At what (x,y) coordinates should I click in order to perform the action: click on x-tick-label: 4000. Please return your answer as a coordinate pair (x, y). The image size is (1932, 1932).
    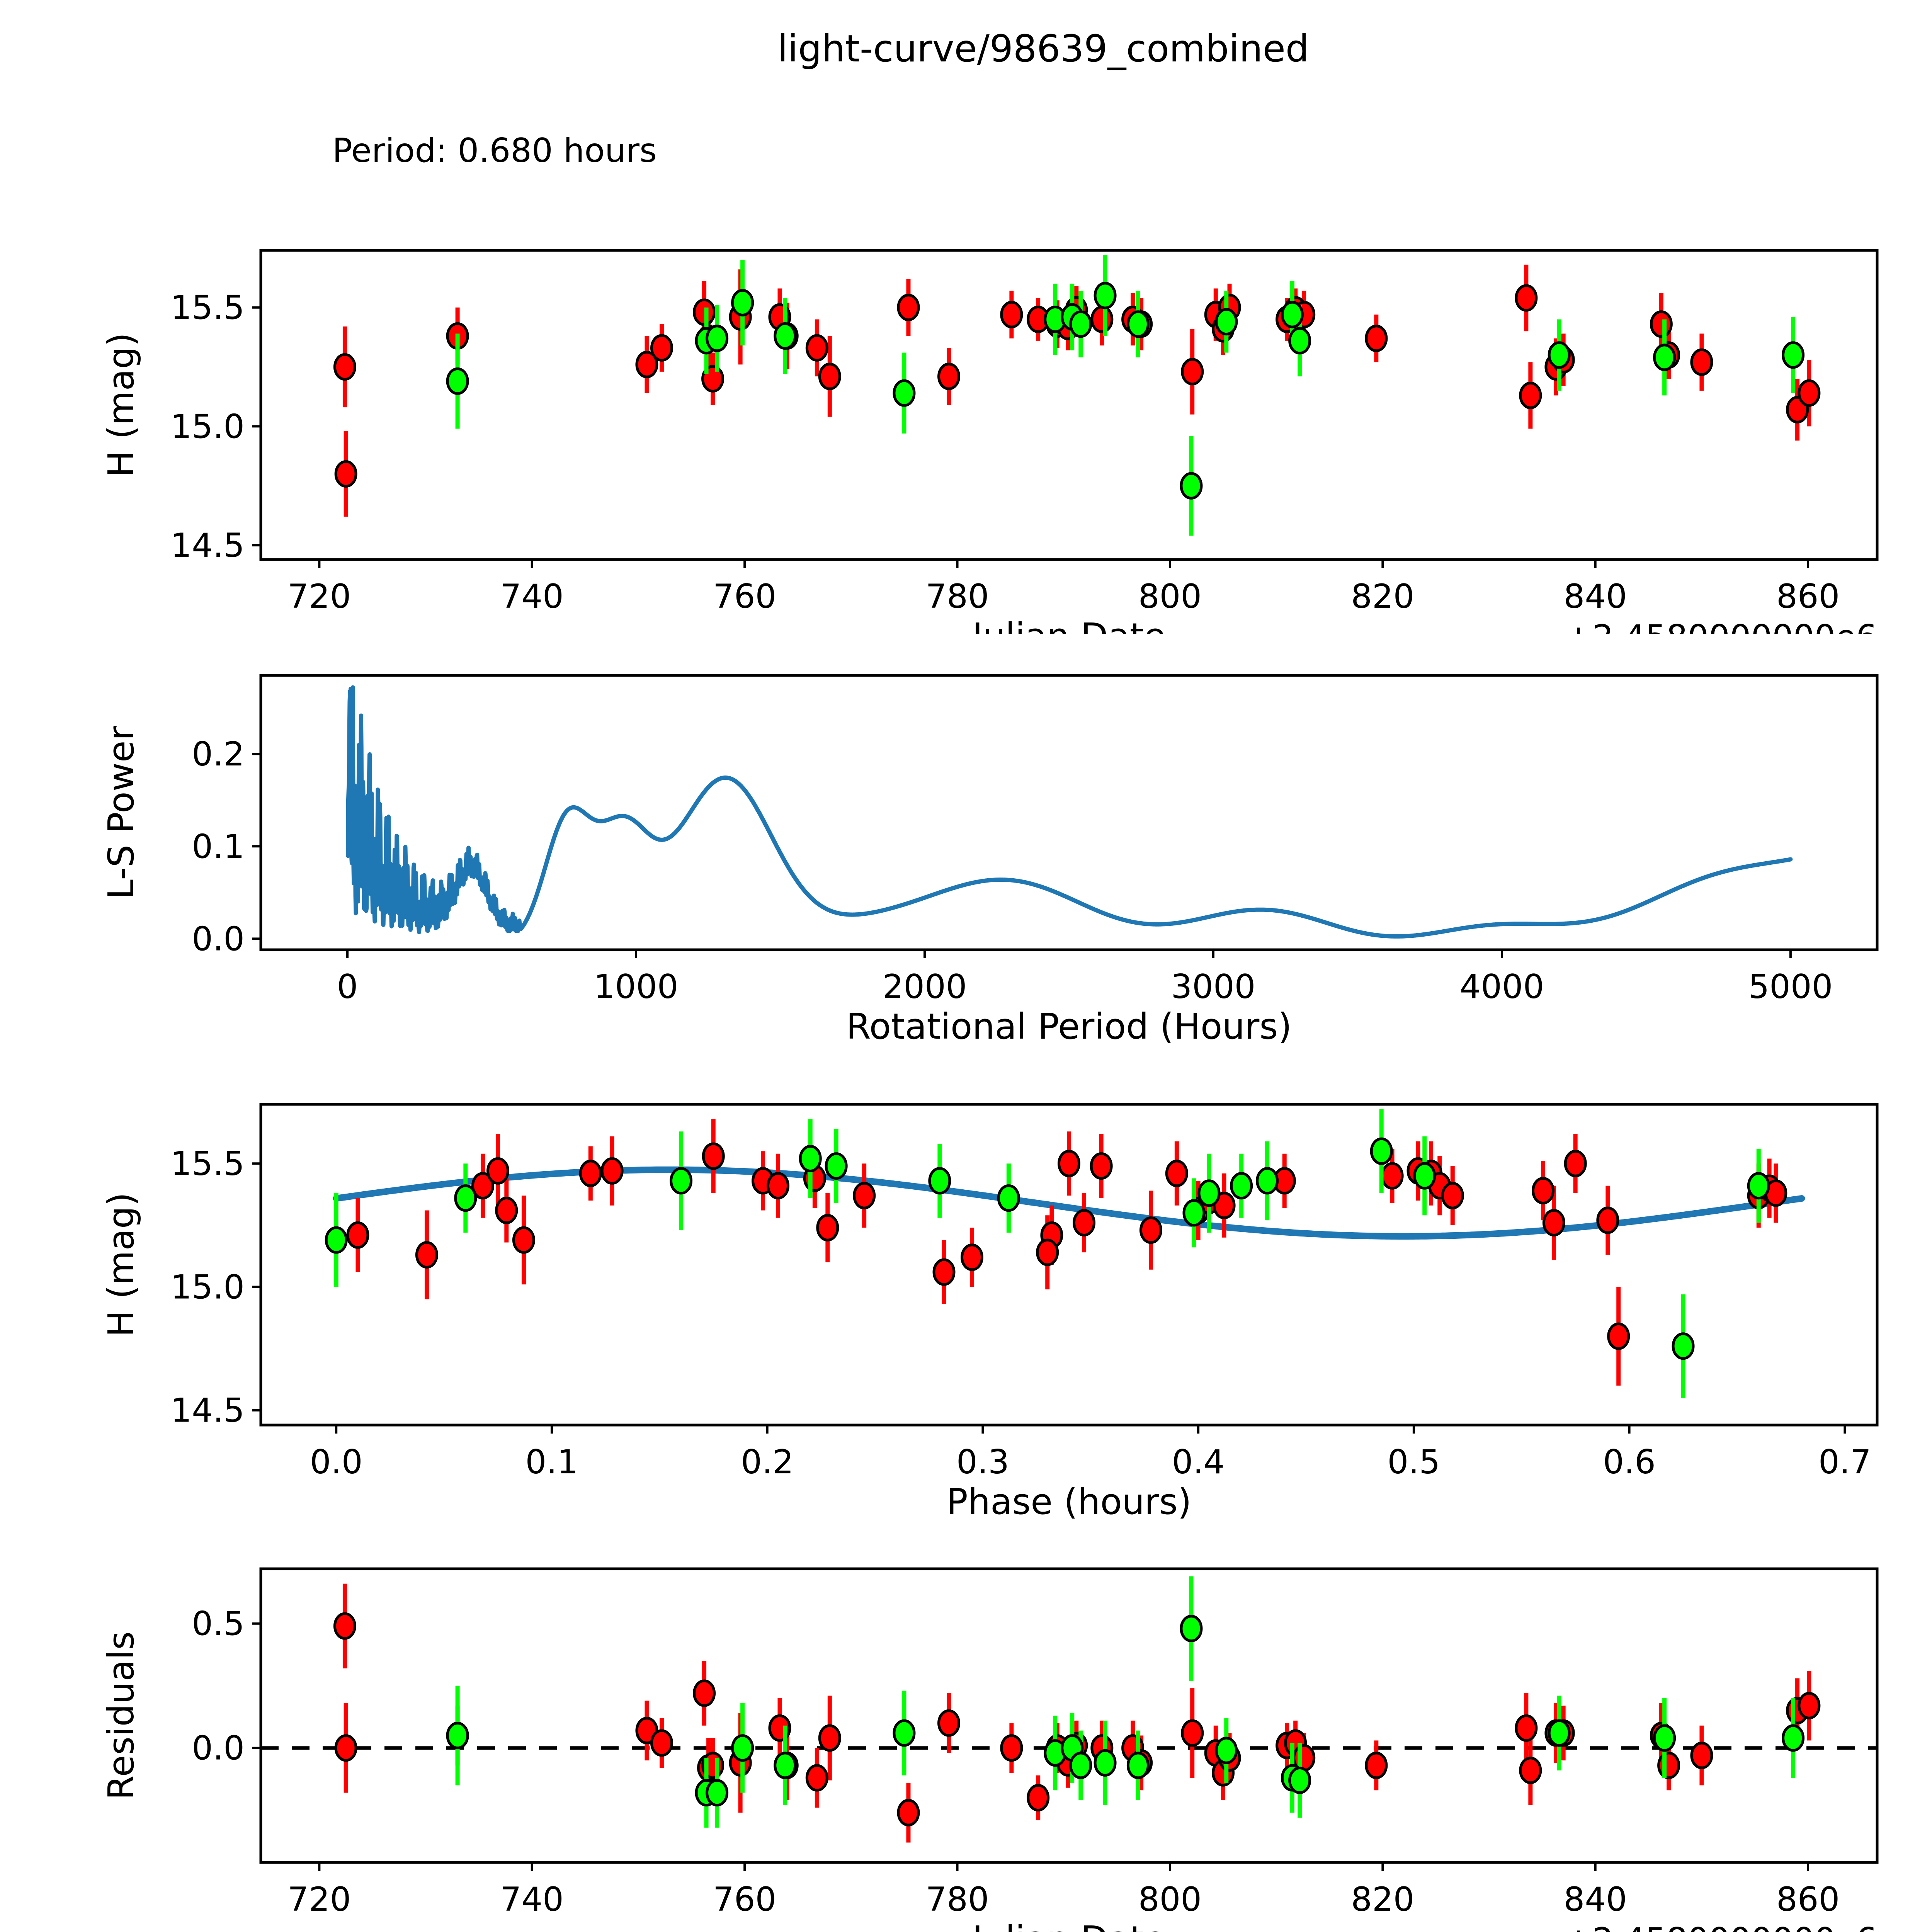
    Looking at the image, I should click on (1502, 987).